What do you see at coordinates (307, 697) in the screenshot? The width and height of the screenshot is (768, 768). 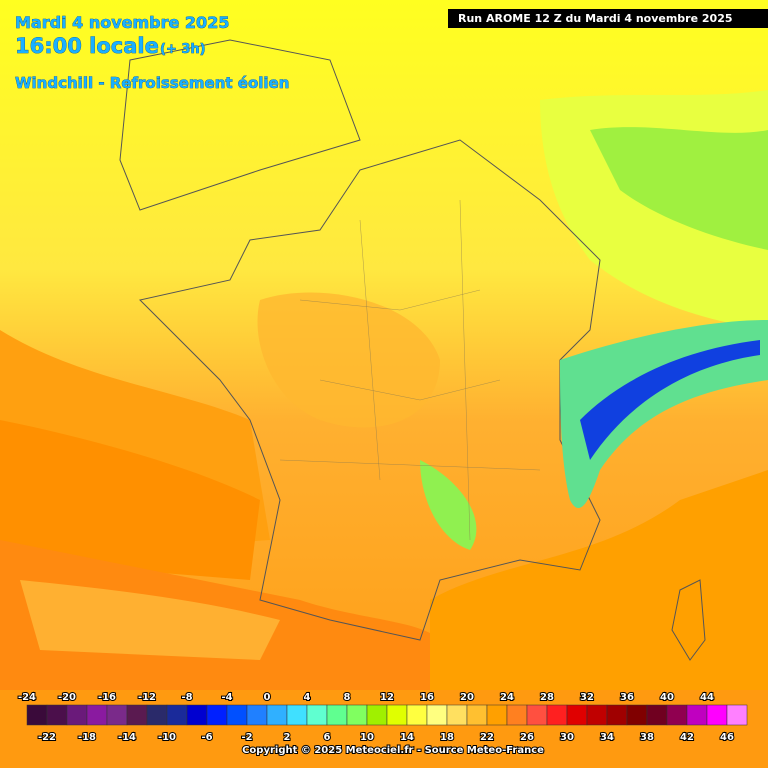 I see `legend-label: 4` at bounding box center [307, 697].